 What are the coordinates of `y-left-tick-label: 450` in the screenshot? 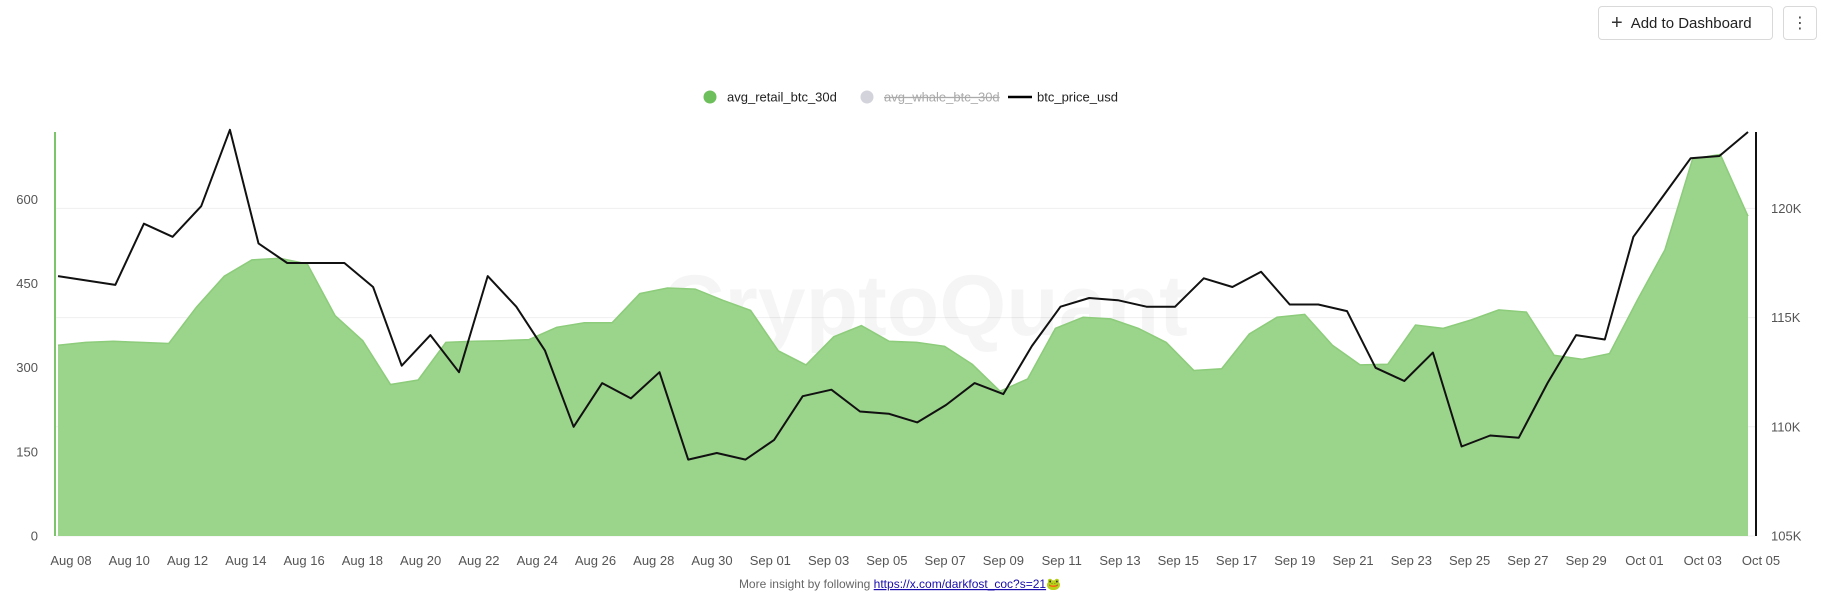 It's located at (27, 283).